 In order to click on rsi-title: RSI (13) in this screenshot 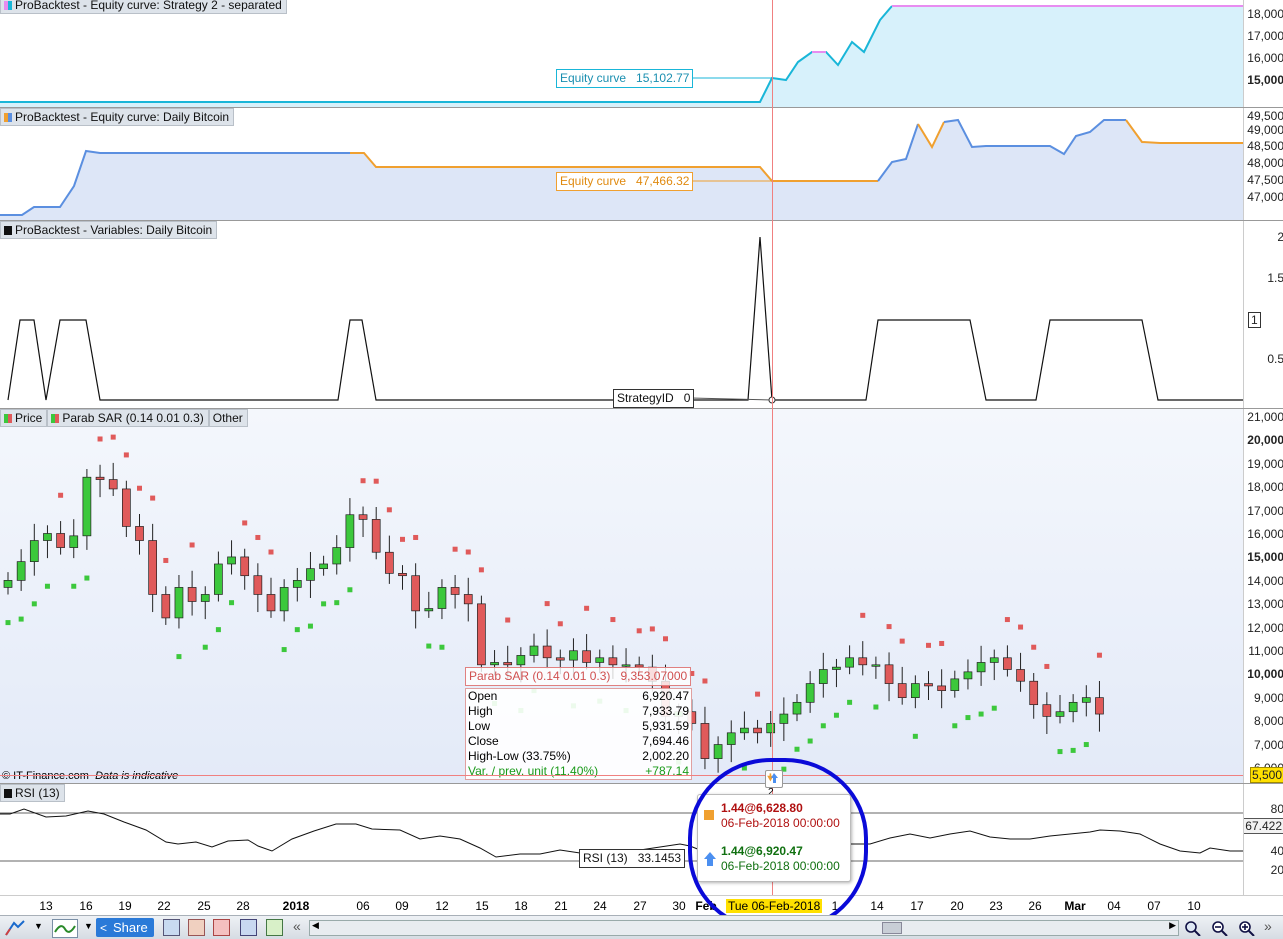, I will do `click(32, 793)`.